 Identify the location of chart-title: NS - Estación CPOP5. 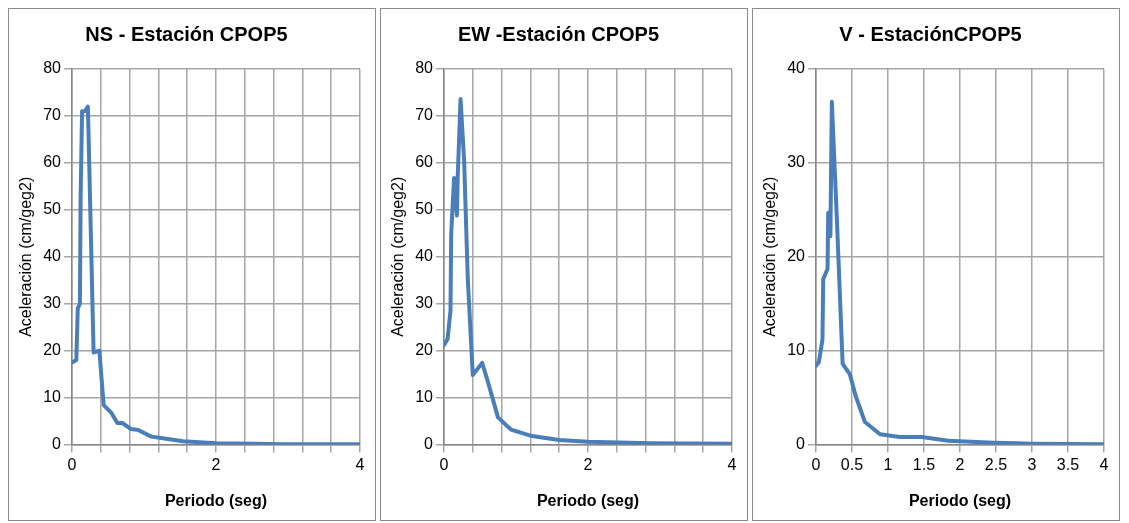
(186, 33).